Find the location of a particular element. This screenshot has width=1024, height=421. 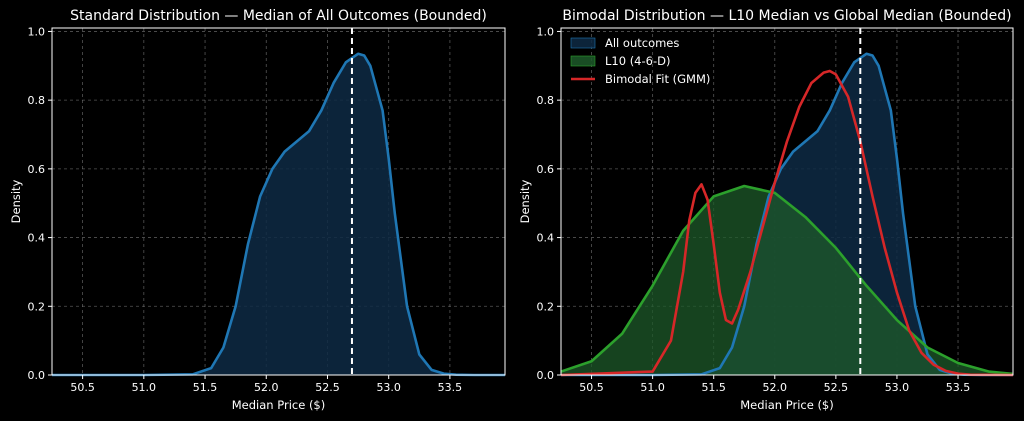

legend-label: L10 (4-6-D) is located at coordinates (637, 61).